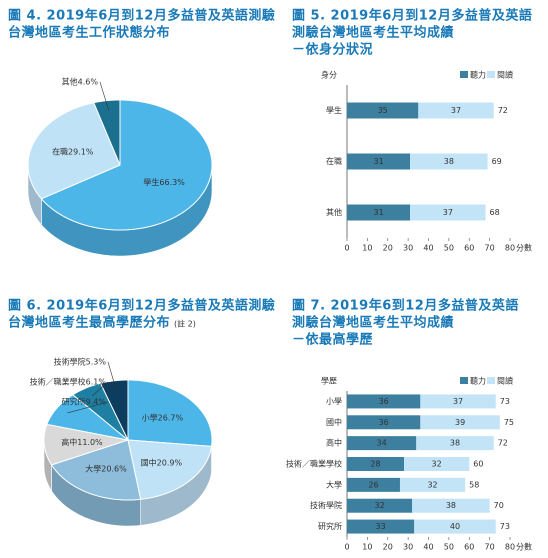 The image size is (548, 558). I want to click on bar-value-label: 39, so click(460, 422).